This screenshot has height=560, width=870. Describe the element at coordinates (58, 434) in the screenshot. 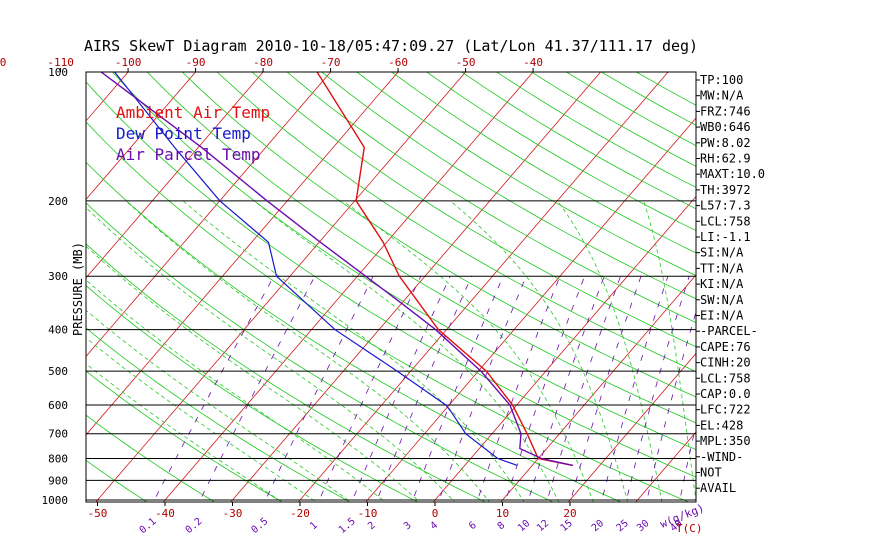

I see `pressure-tick-label: 700` at that location.